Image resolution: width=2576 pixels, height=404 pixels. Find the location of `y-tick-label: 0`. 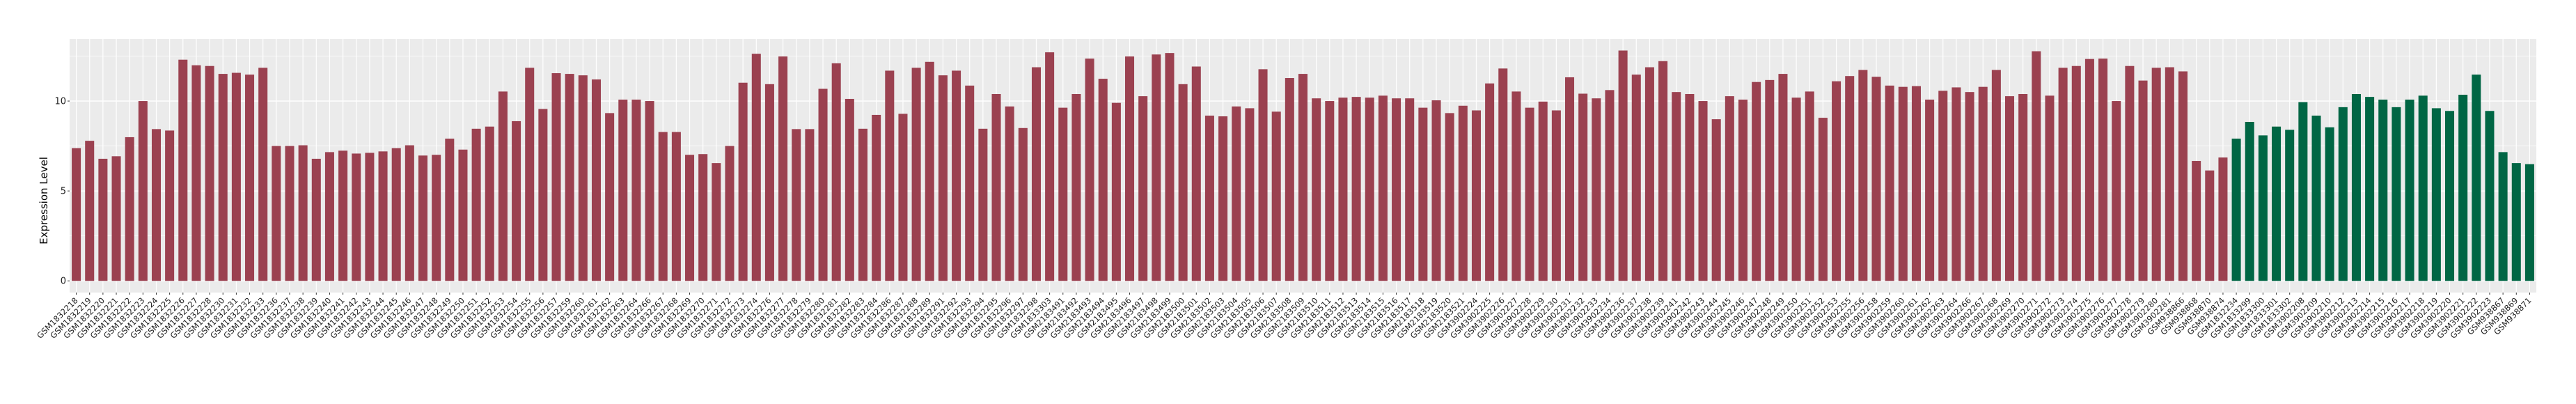

y-tick-label: 0 is located at coordinates (63, 282).